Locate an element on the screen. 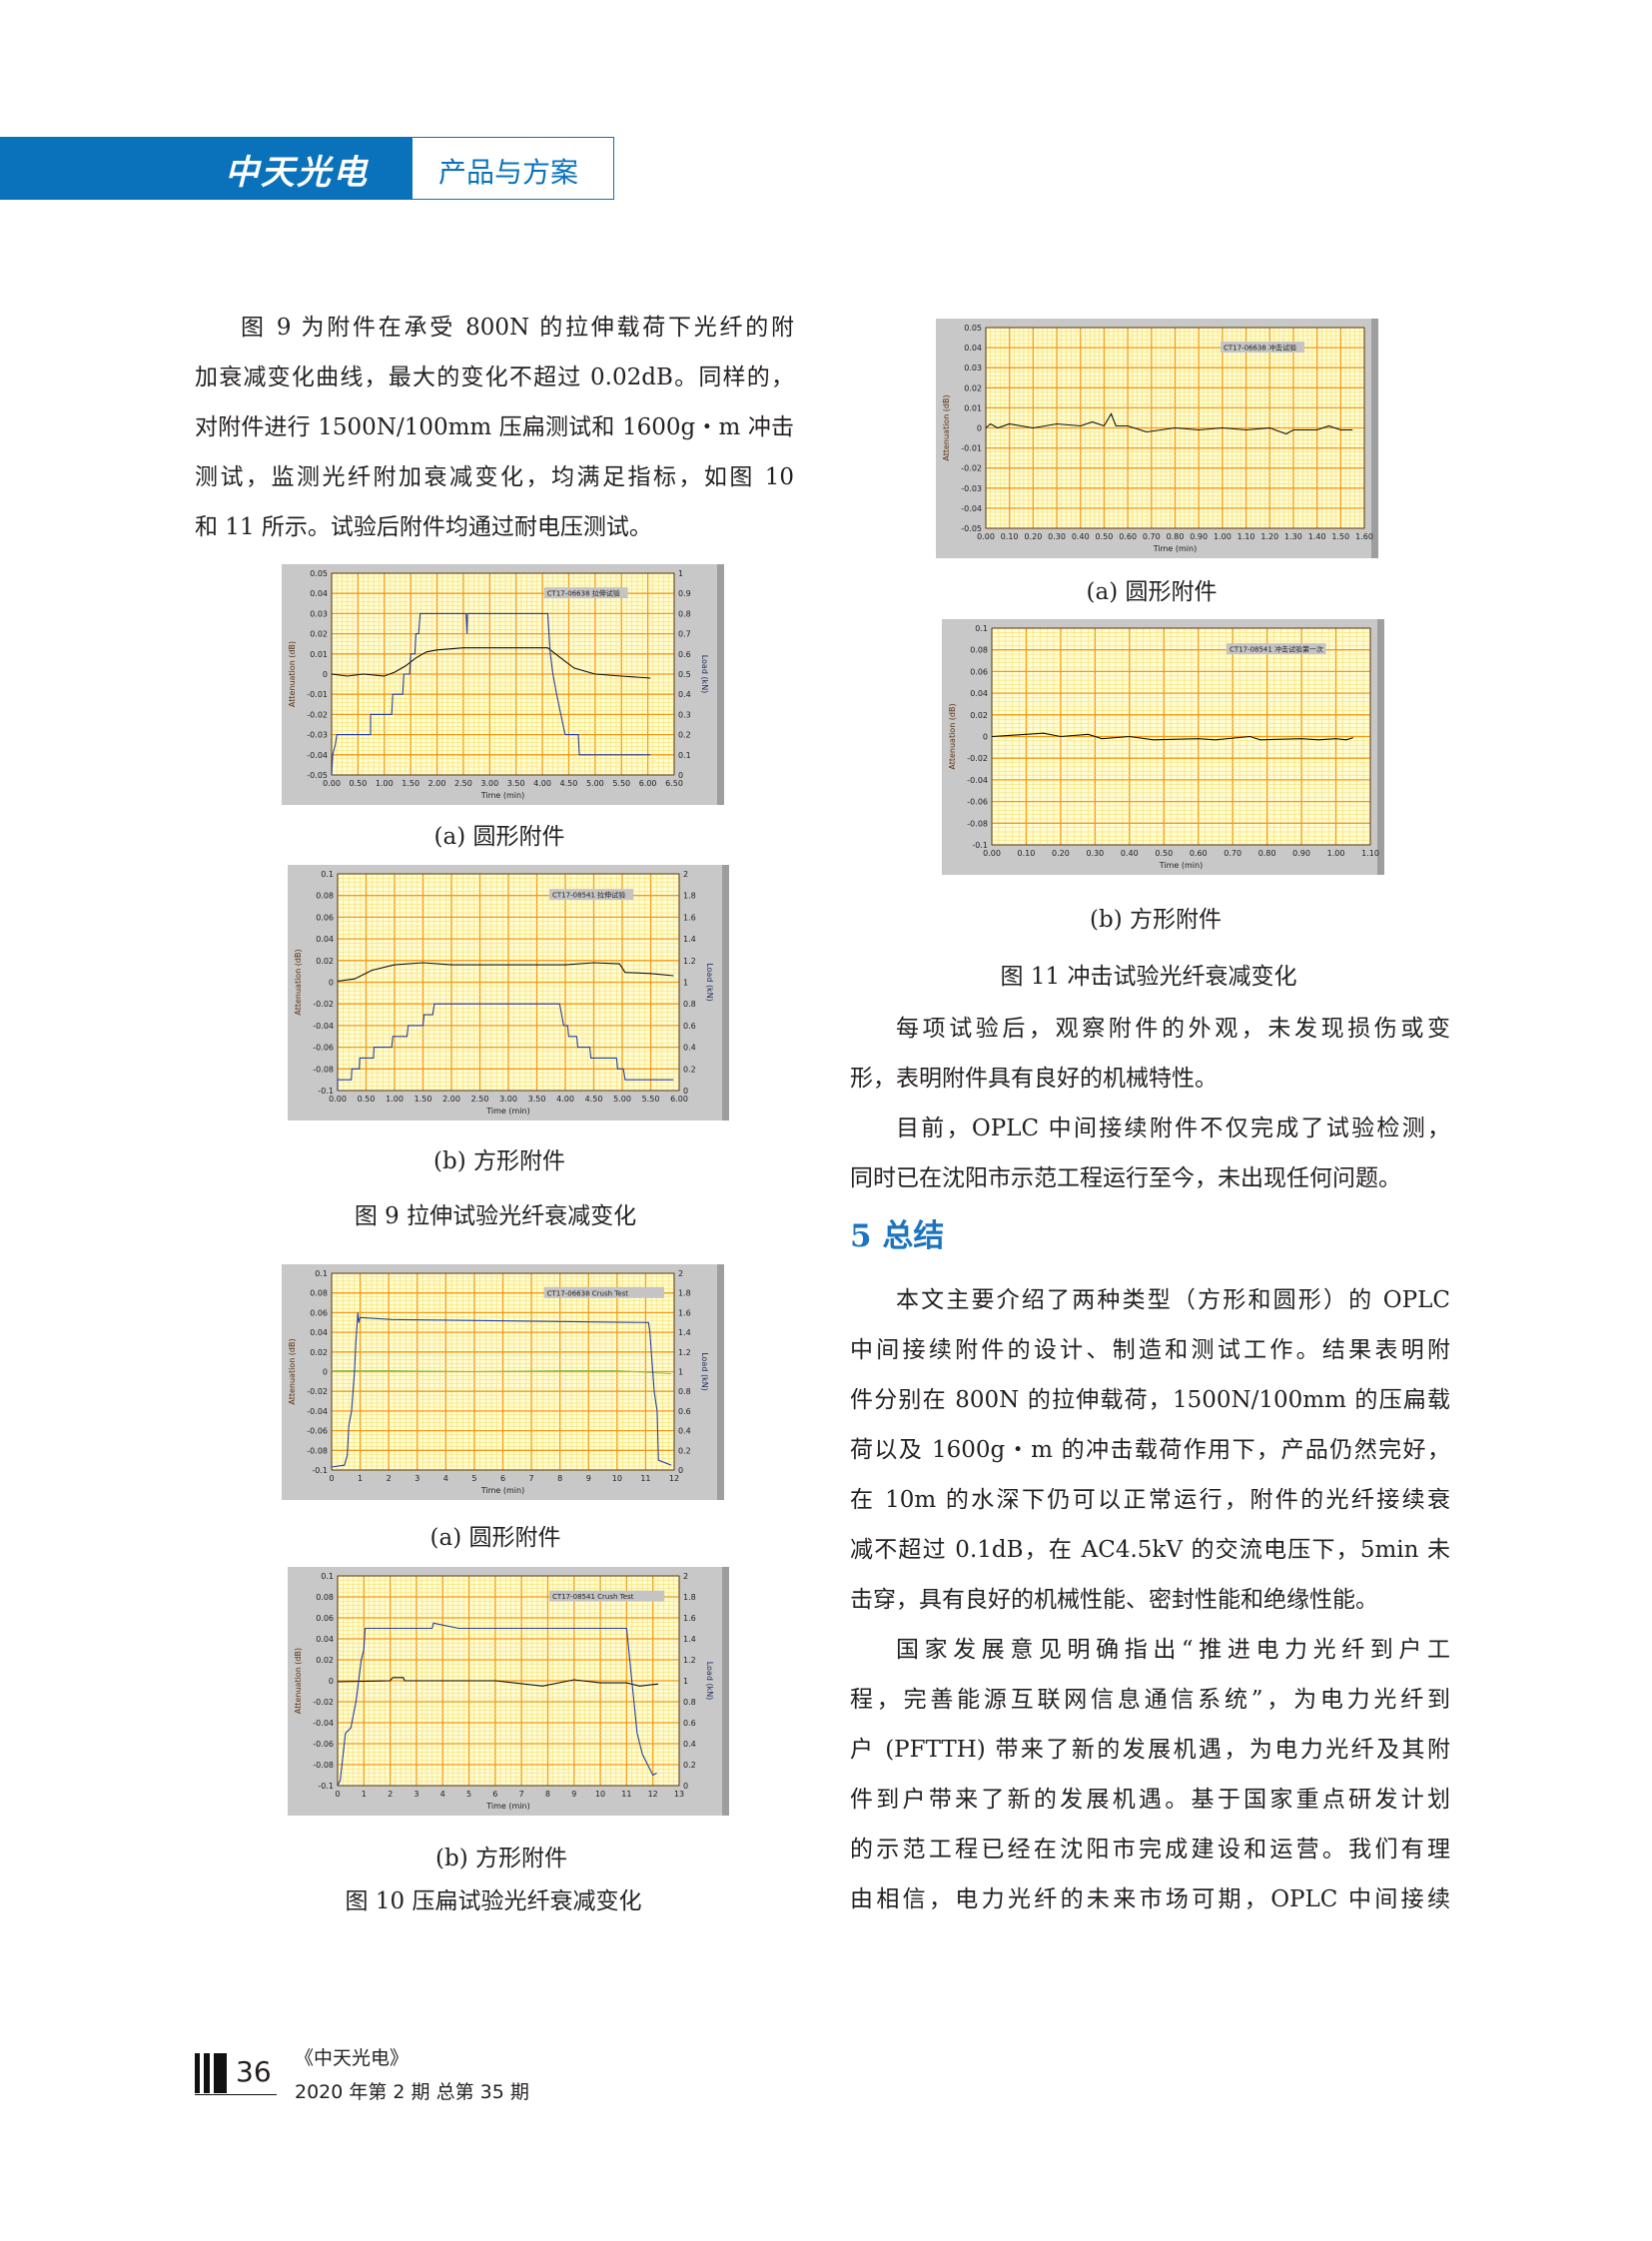  y-tick-label: -0.02 is located at coordinates (317, 714).